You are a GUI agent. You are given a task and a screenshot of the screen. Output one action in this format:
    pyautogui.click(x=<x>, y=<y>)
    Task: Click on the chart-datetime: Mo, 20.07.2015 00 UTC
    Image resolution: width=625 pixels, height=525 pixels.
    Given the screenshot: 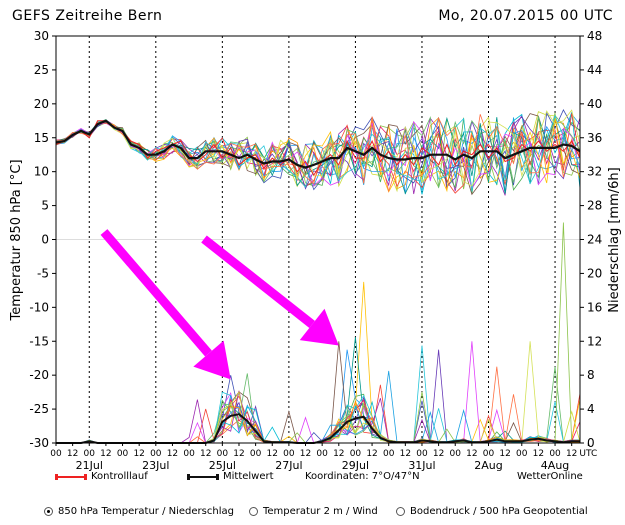 What is the action you would take?
    pyautogui.click(x=525, y=16)
    